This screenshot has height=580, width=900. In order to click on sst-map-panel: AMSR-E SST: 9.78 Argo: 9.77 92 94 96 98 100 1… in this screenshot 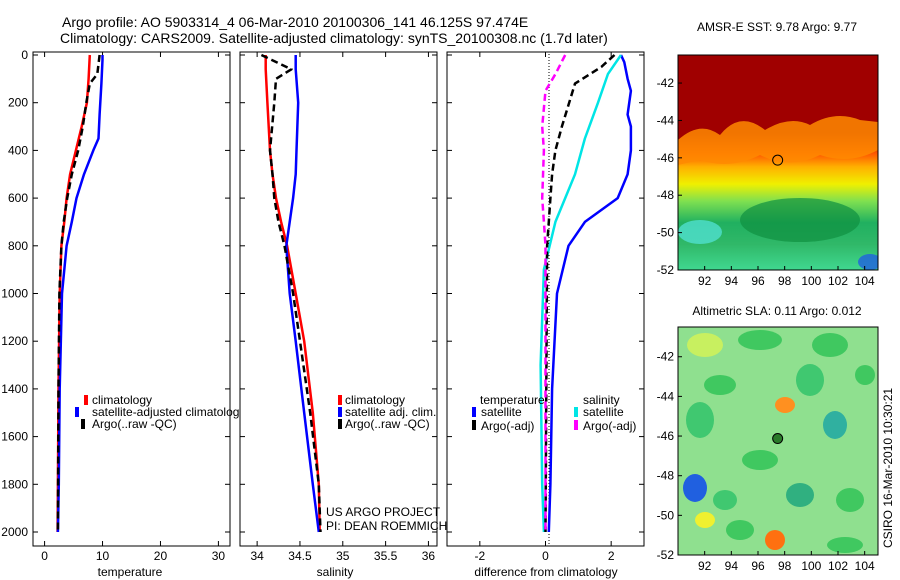, I will do `click(768, 154)`.